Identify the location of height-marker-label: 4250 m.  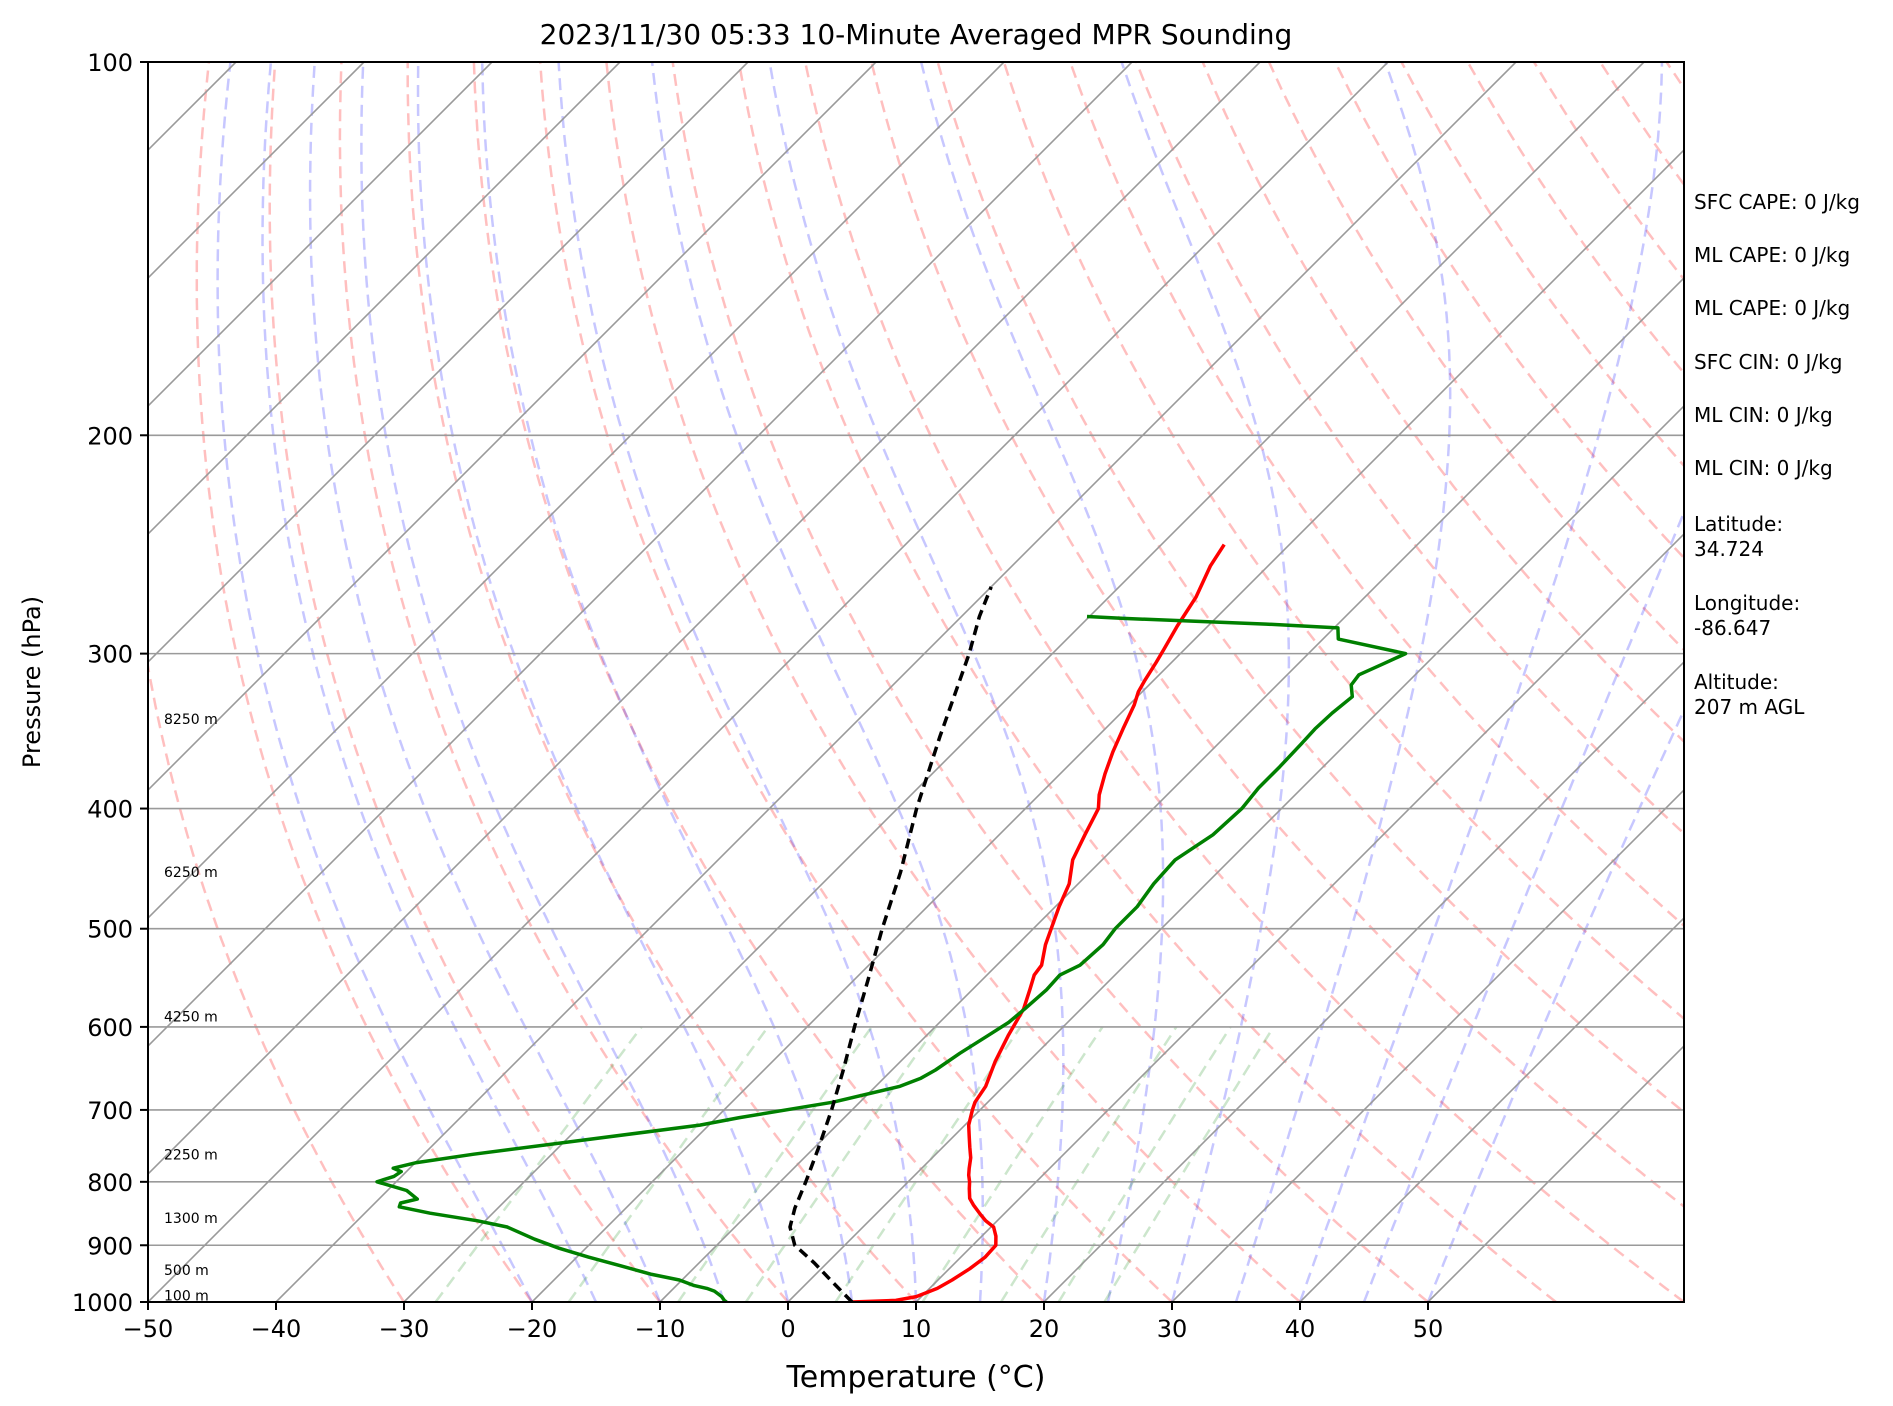
(191, 1018).